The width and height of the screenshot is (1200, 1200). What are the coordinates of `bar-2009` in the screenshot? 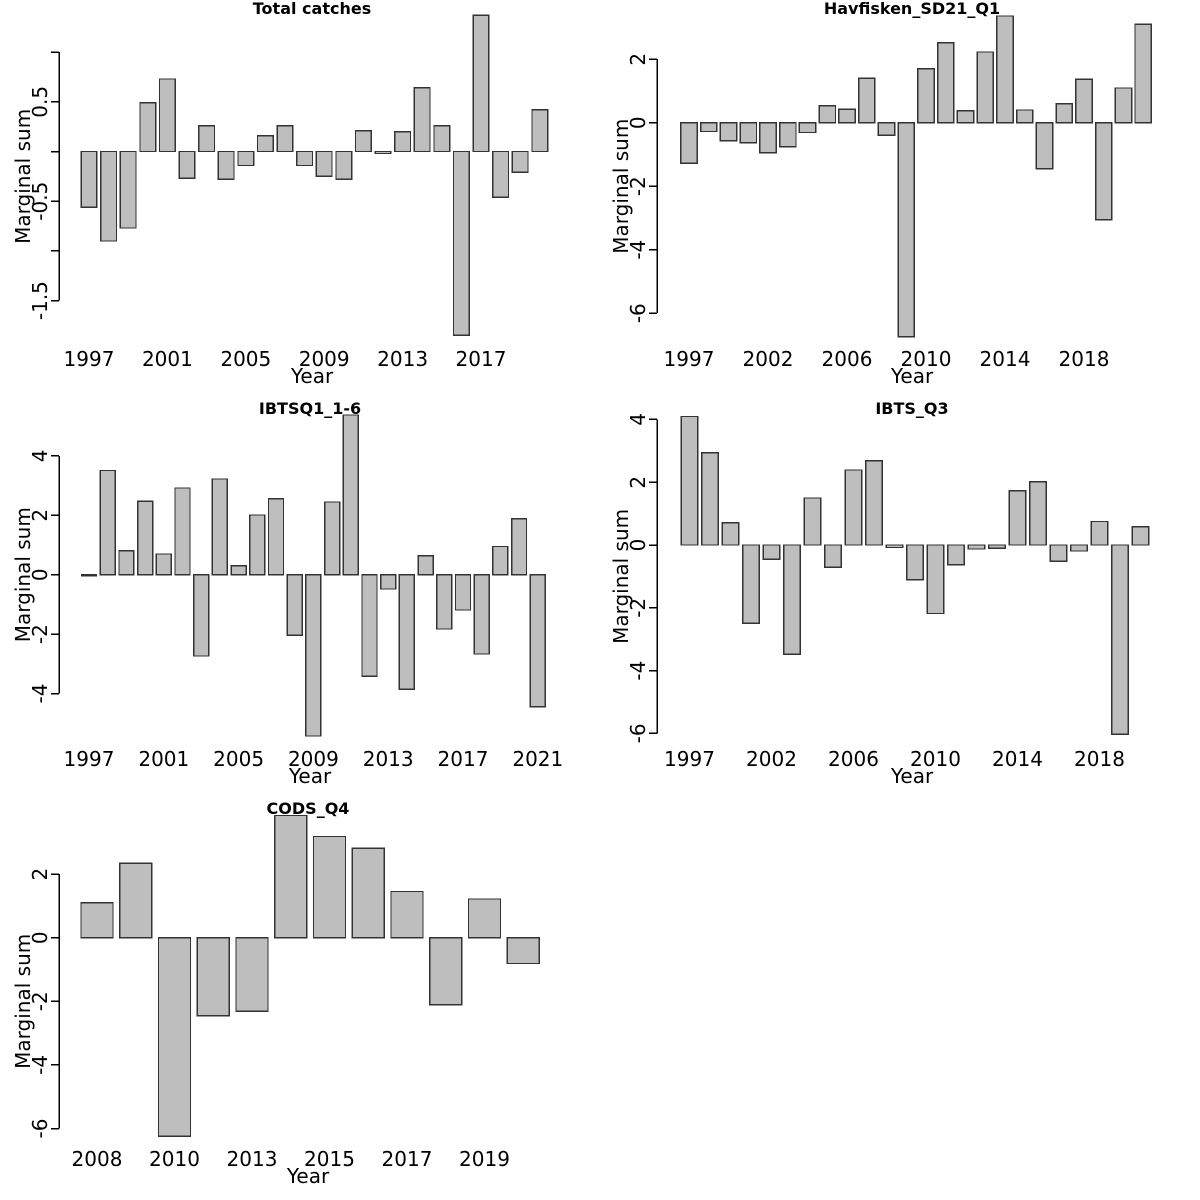 It's located at (915, 562).